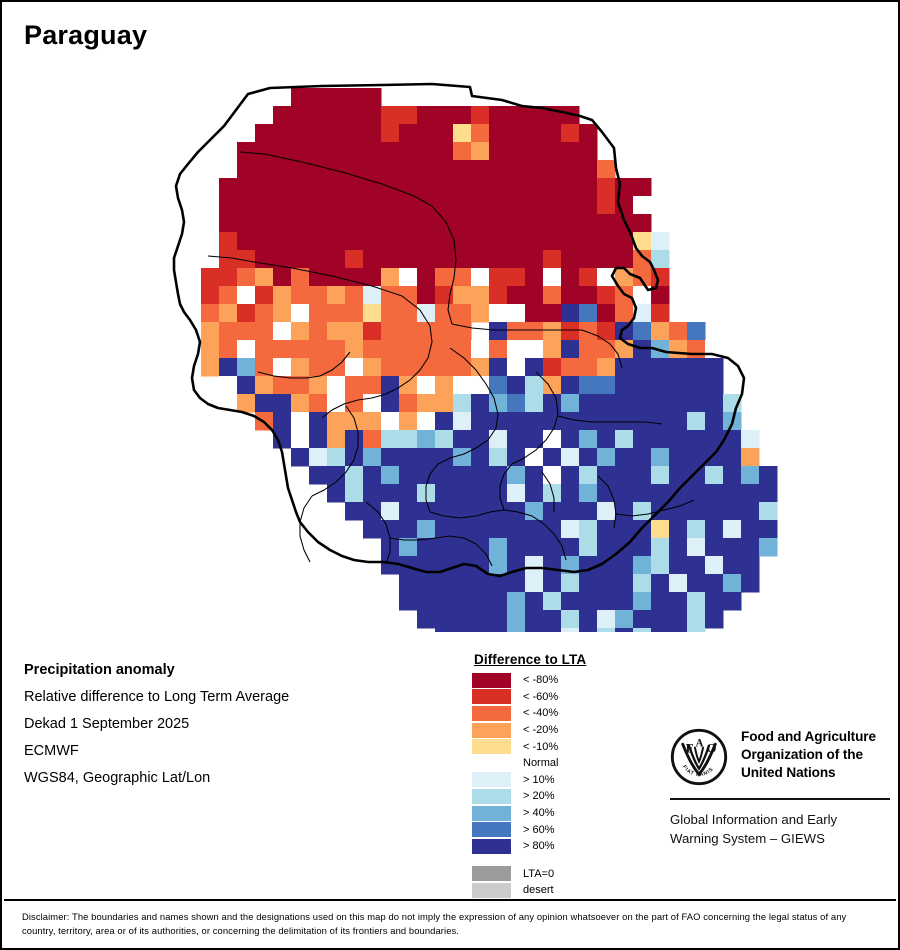  Describe the element at coordinates (780, 799) in the screenshot. I see `fao-divider` at that location.